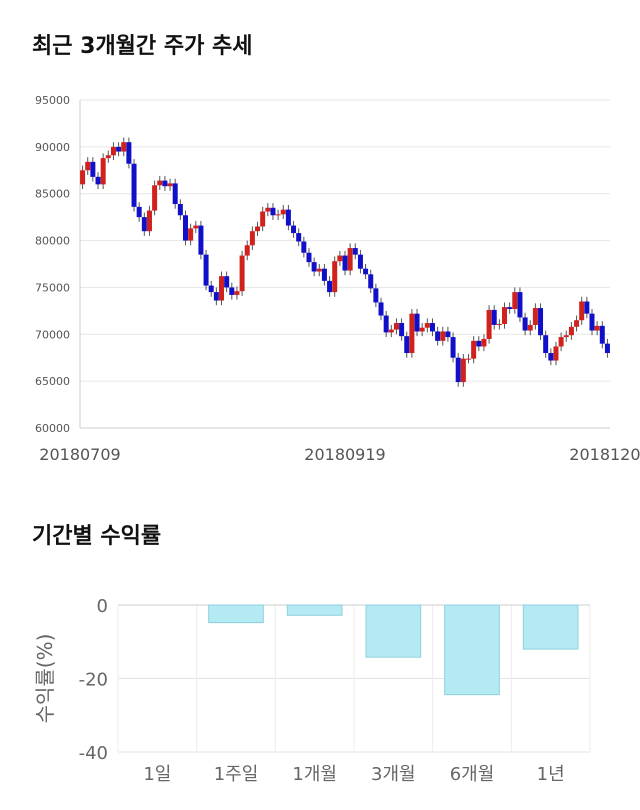 The width and height of the screenshot is (640, 810). I want to click on y-tick-label: 75000, so click(52, 287).